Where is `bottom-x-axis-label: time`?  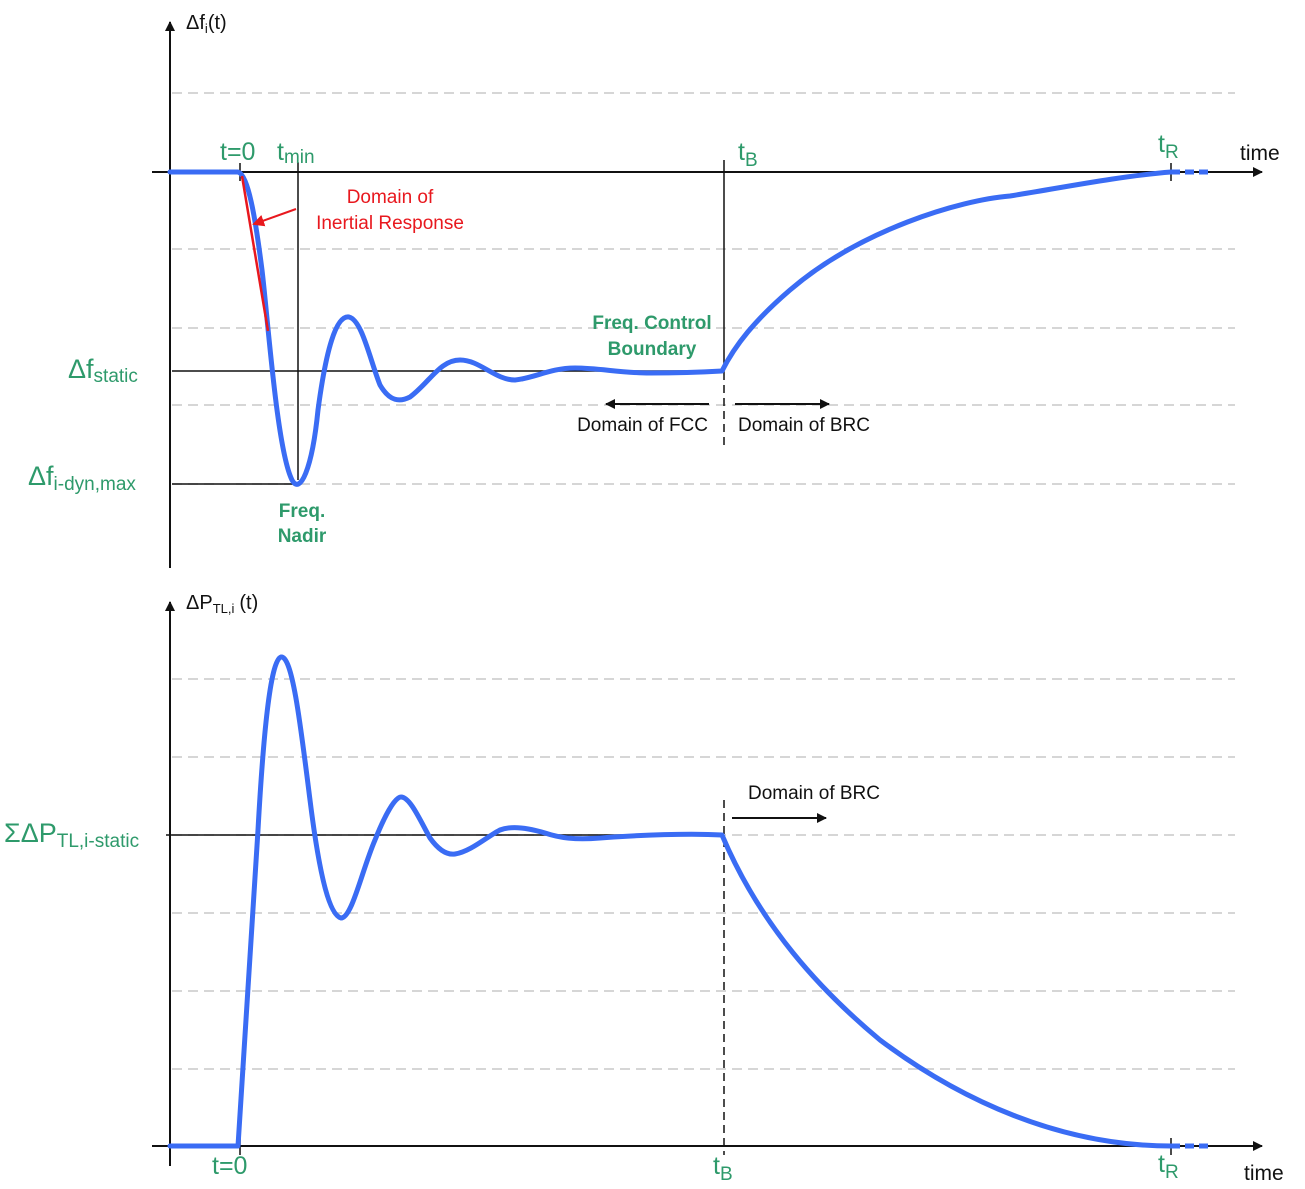
bottom-x-axis-label: time is located at coordinates (1264, 1173).